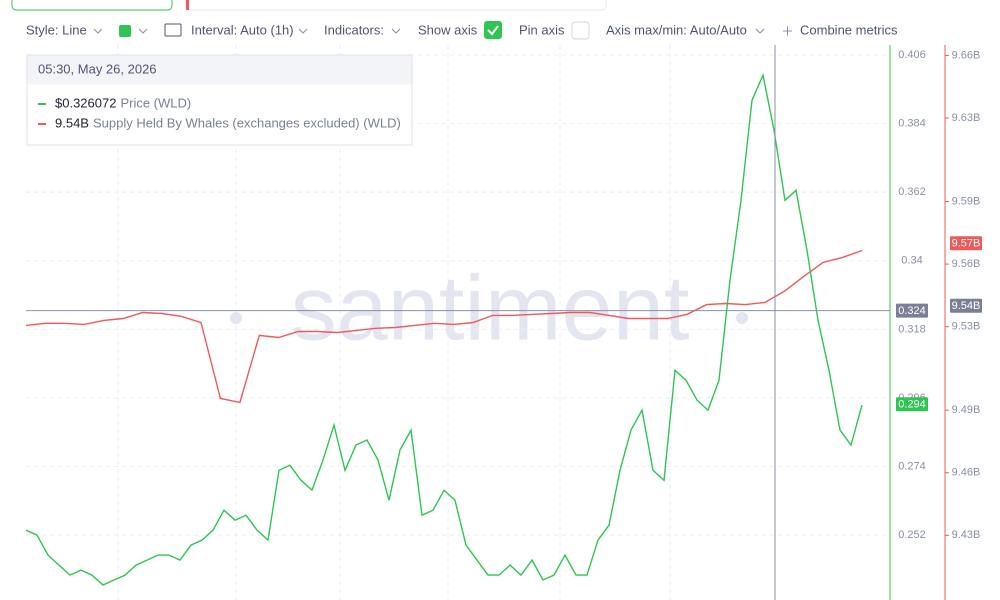  I want to click on combine-metrics-button: Combine metrics, so click(849, 29).